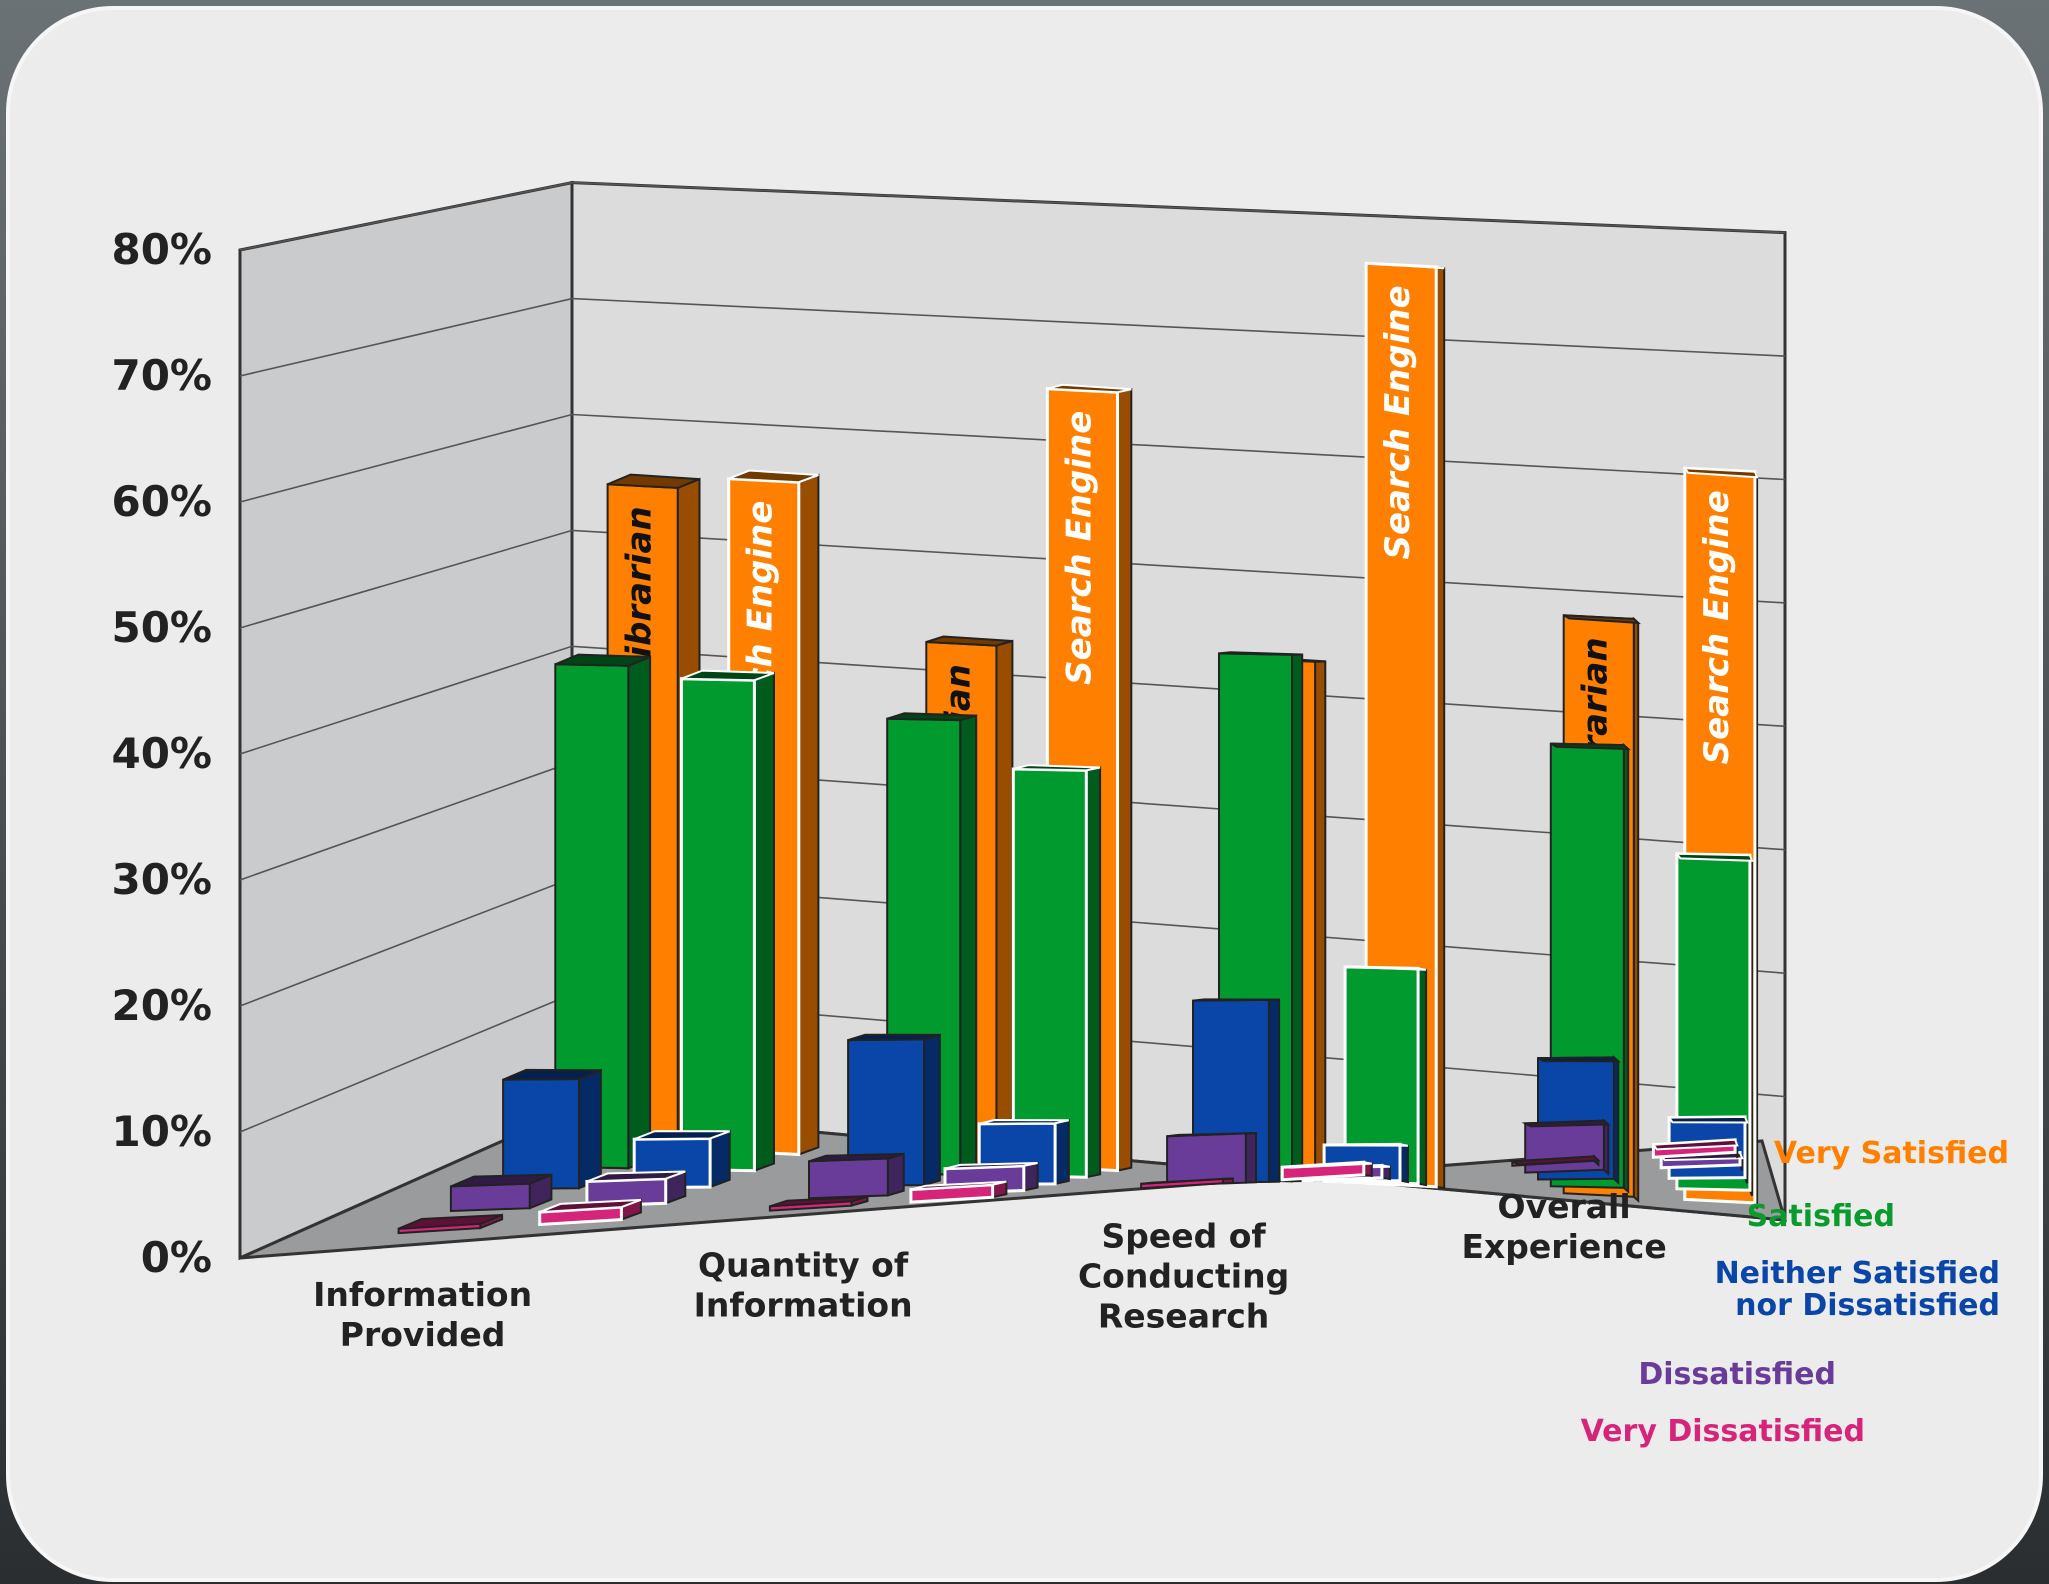 The width and height of the screenshot is (2049, 1584). What do you see at coordinates (803, 1285) in the screenshot?
I see `category-label: Quantity of Information` at bounding box center [803, 1285].